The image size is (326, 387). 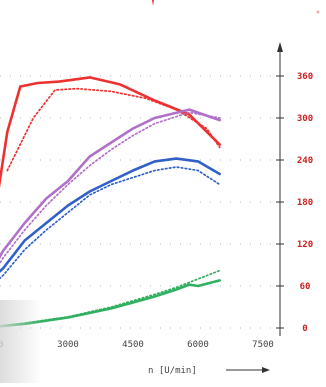 What do you see at coordinates (305, 161) in the screenshot?
I see `y-tick-label-240: 240` at bounding box center [305, 161].